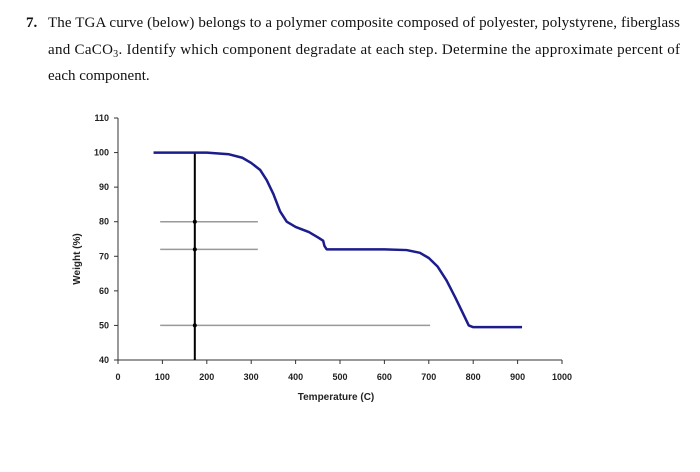 This screenshot has height=472, width=700. Describe the element at coordinates (77, 258) in the screenshot. I see `y-axis-label: Weight (%)` at that location.